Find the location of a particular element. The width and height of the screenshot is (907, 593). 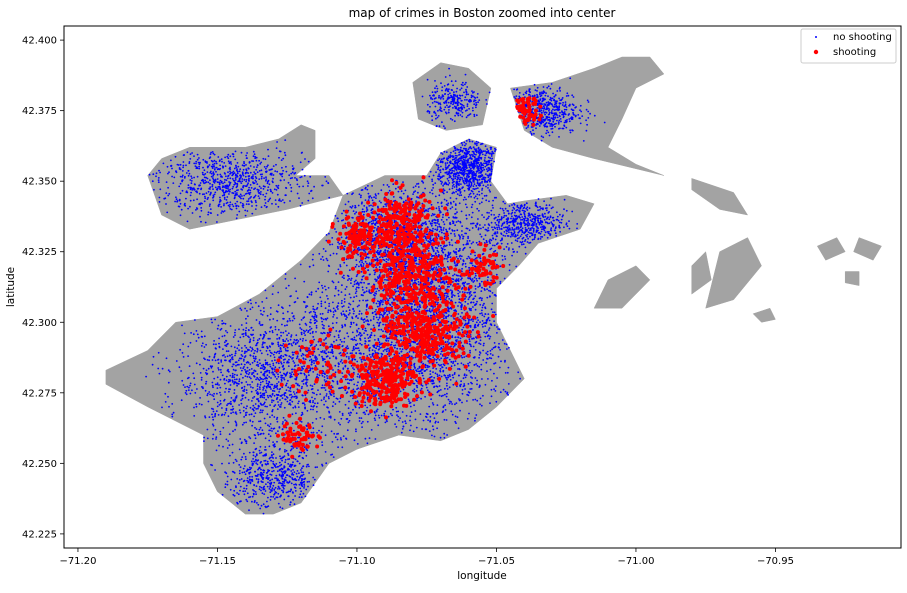

point-no-shooting-2064 is located at coordinates (456, 256).